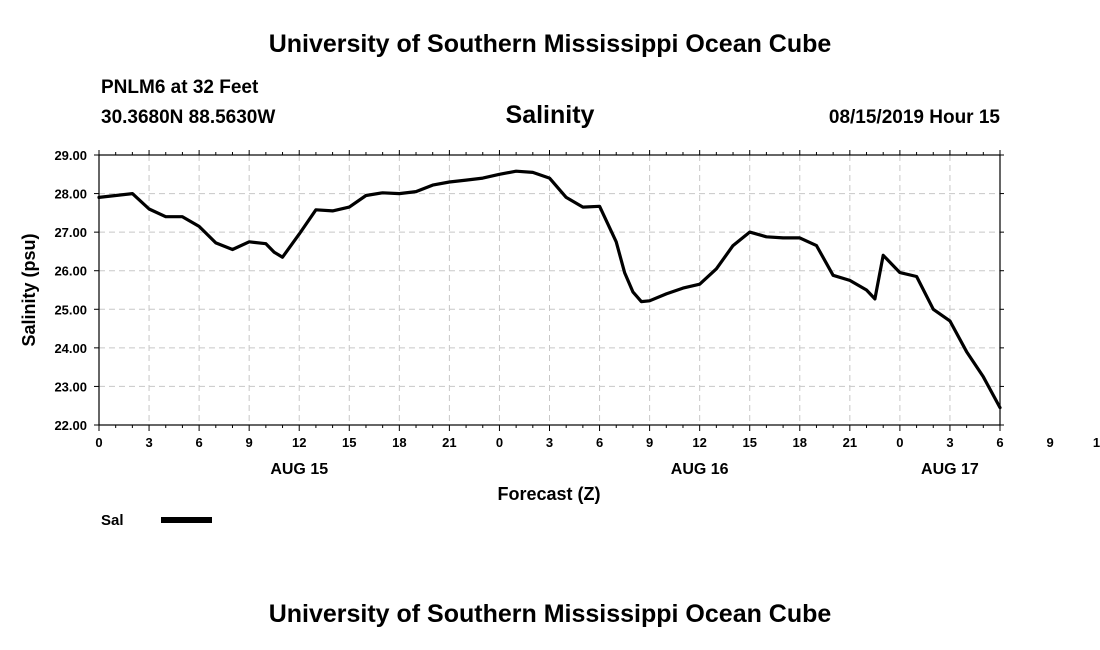 The width and height of the screenshot is (1100, 650). What do you see at coordinates (70, 348) in the screenshot?
I see `y-tick-label: 24.00` at bounding box center [70, 348].